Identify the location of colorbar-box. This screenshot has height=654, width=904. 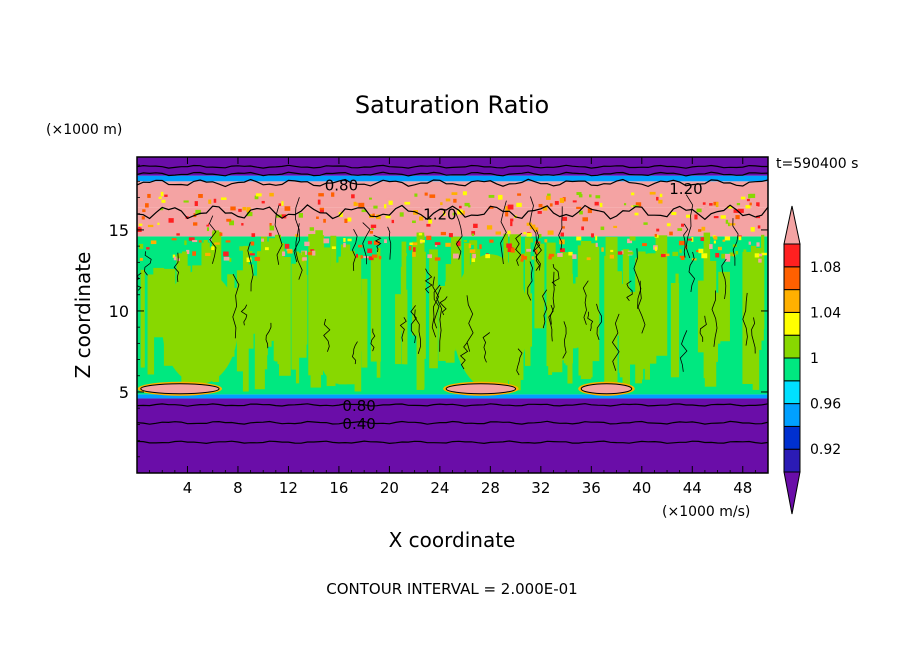
(792, 278).